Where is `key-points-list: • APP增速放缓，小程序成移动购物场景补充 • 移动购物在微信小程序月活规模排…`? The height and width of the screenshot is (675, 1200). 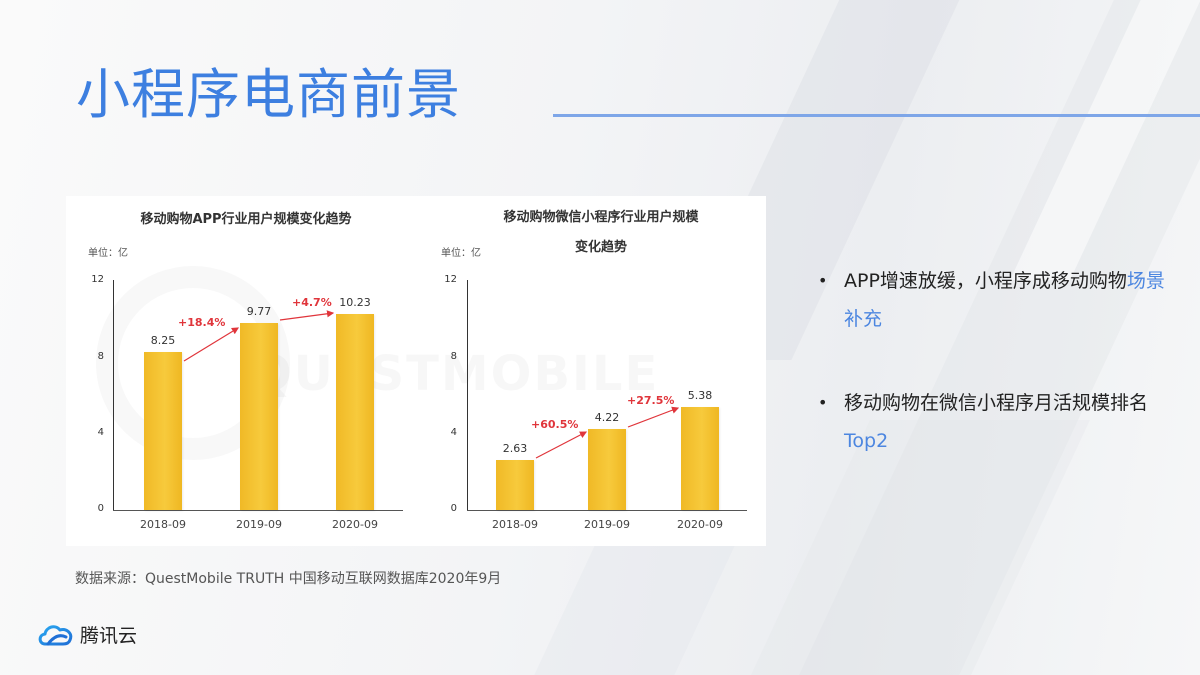
key-points-list: • APP增速放缓，小程序成移动购物场景补充 • 移动购物在微信小程序月活规模排… is located at coordinates (992, 384).